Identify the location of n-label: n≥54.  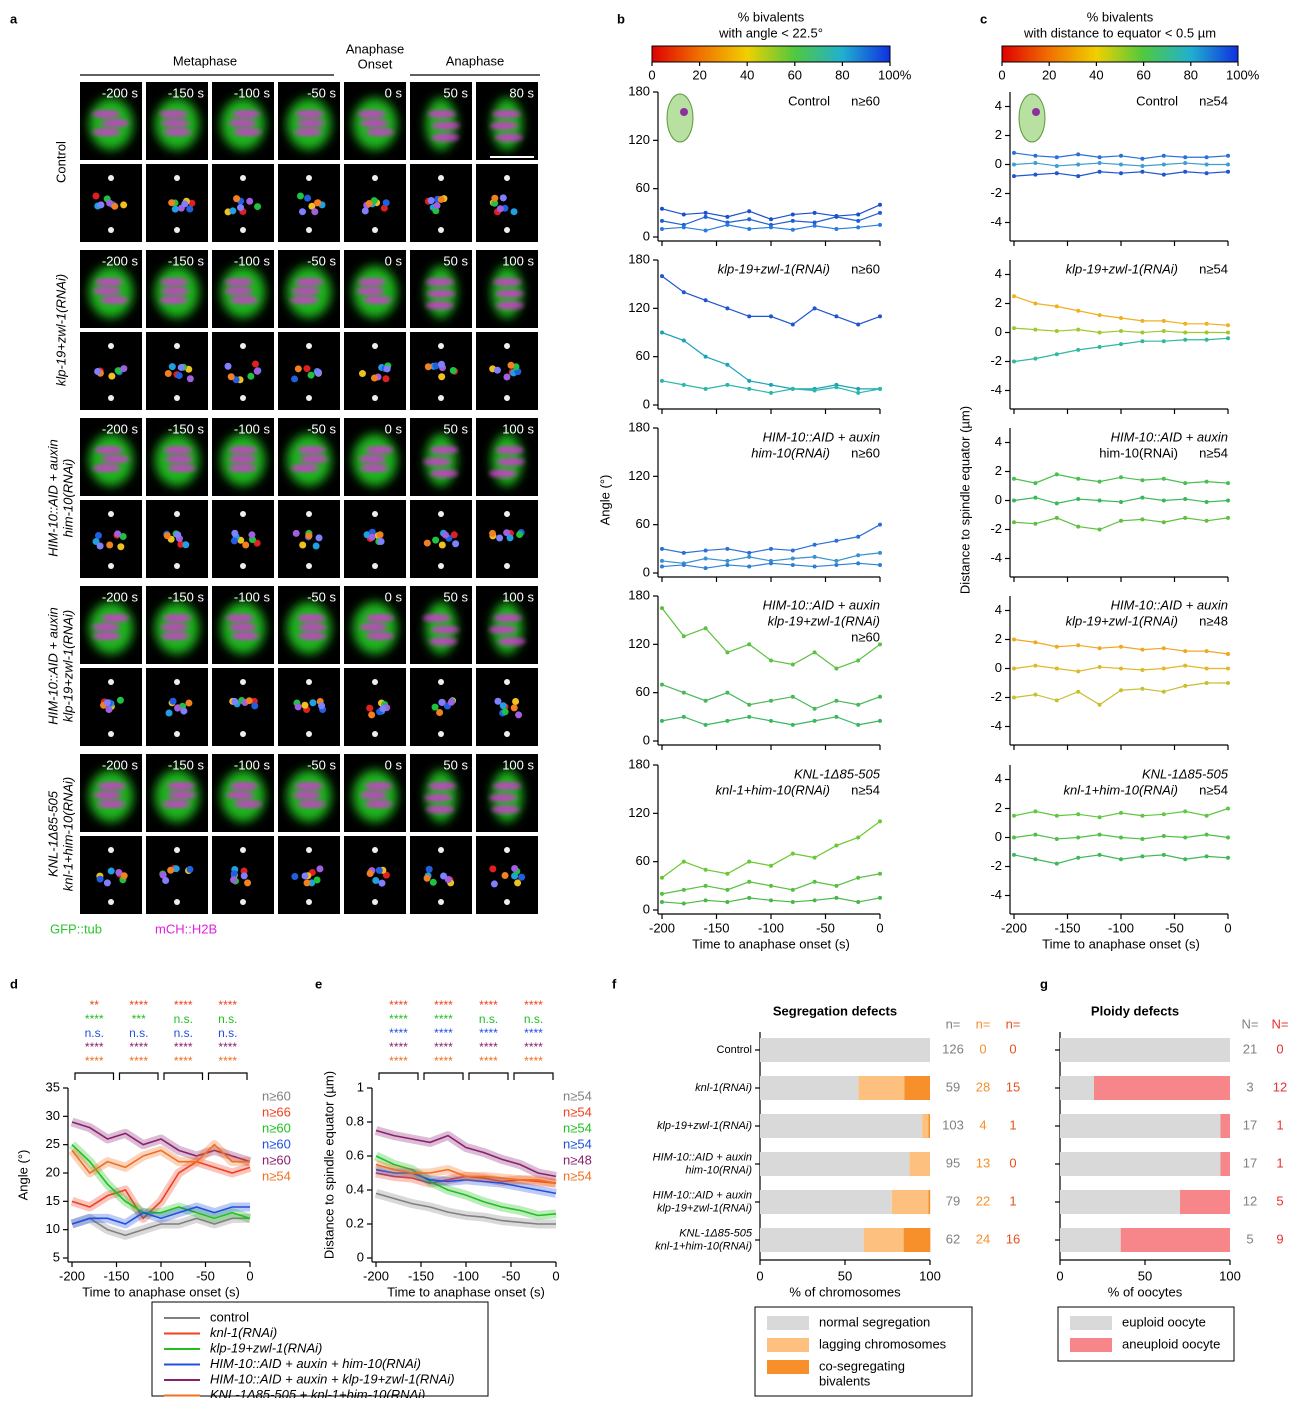
(577, 1111).